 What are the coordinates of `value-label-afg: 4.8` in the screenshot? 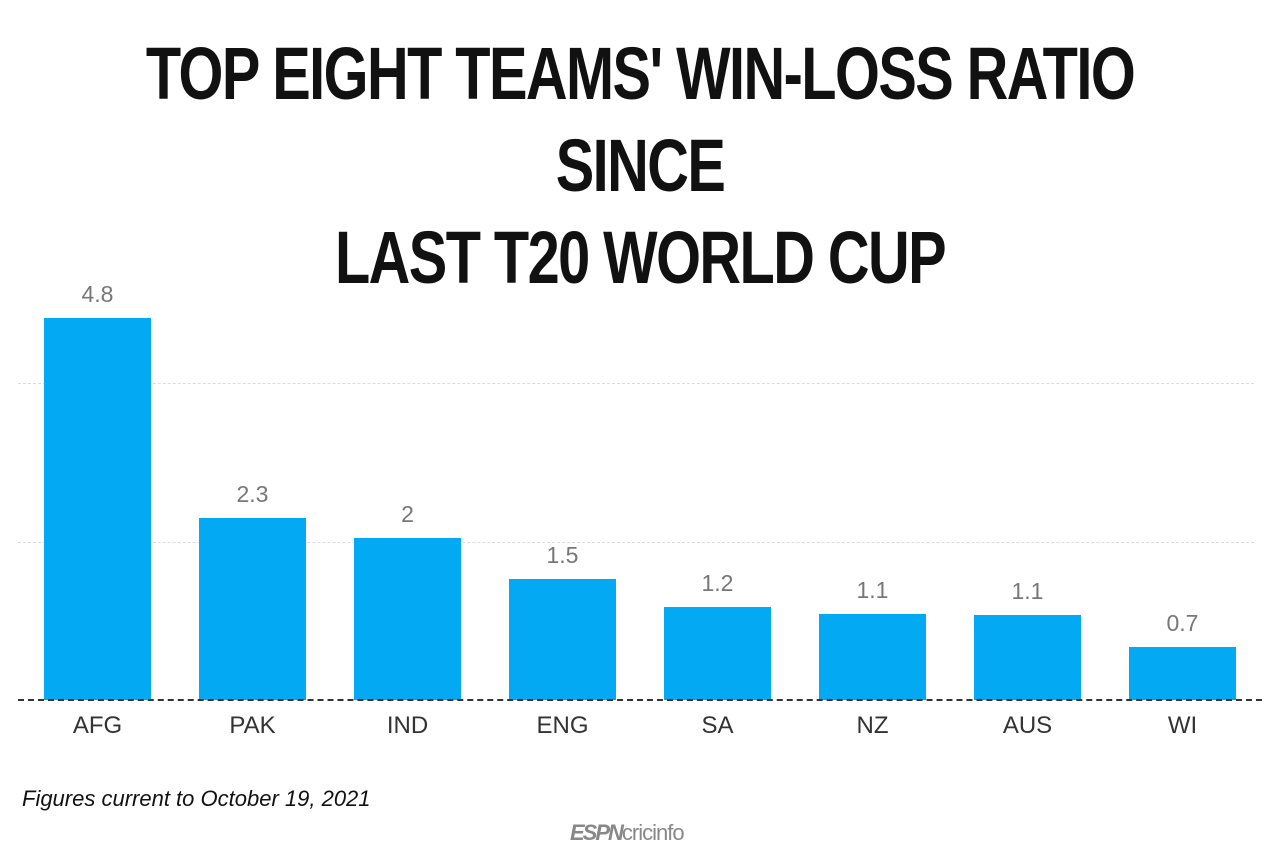 It's located at (97, 294).